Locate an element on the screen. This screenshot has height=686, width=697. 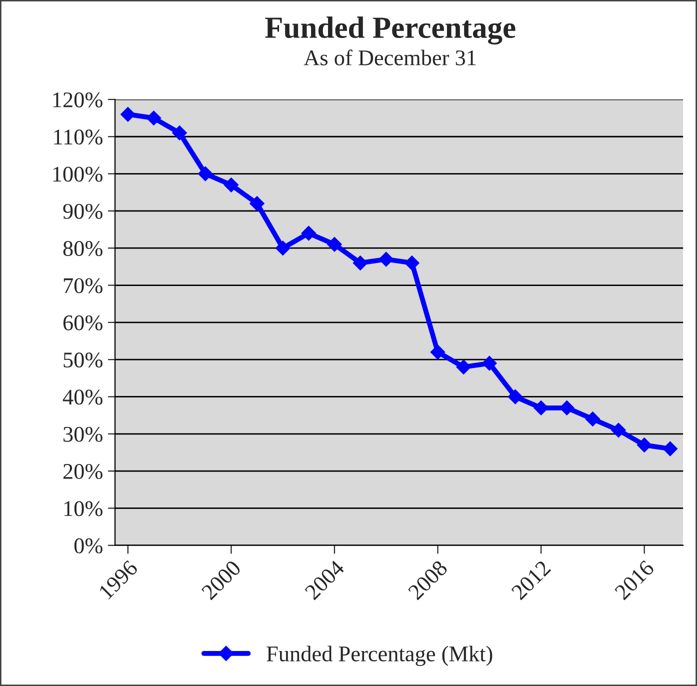
y-tick-label: 50% is located at coordinates (83, 360).